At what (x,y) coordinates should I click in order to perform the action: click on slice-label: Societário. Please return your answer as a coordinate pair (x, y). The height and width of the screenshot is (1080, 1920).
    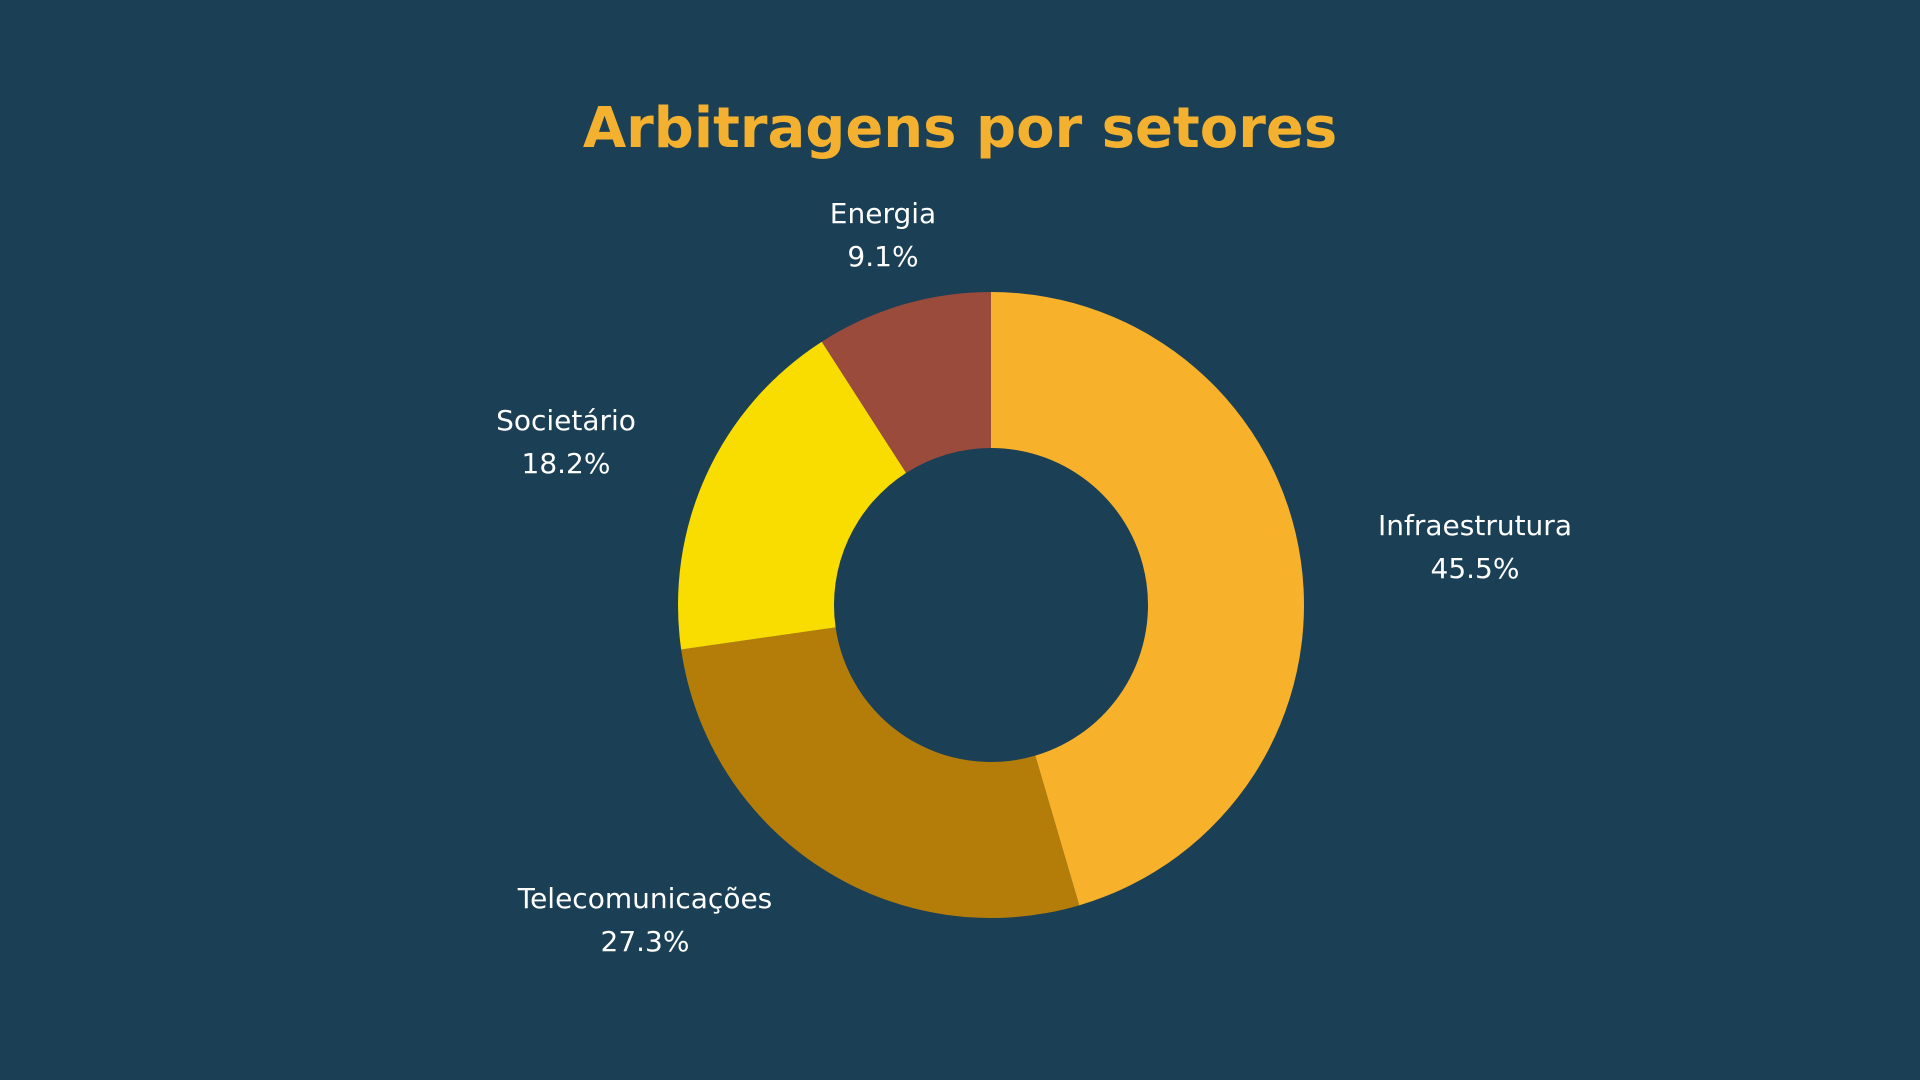
    Looking at the image, I should click on (566, 420).